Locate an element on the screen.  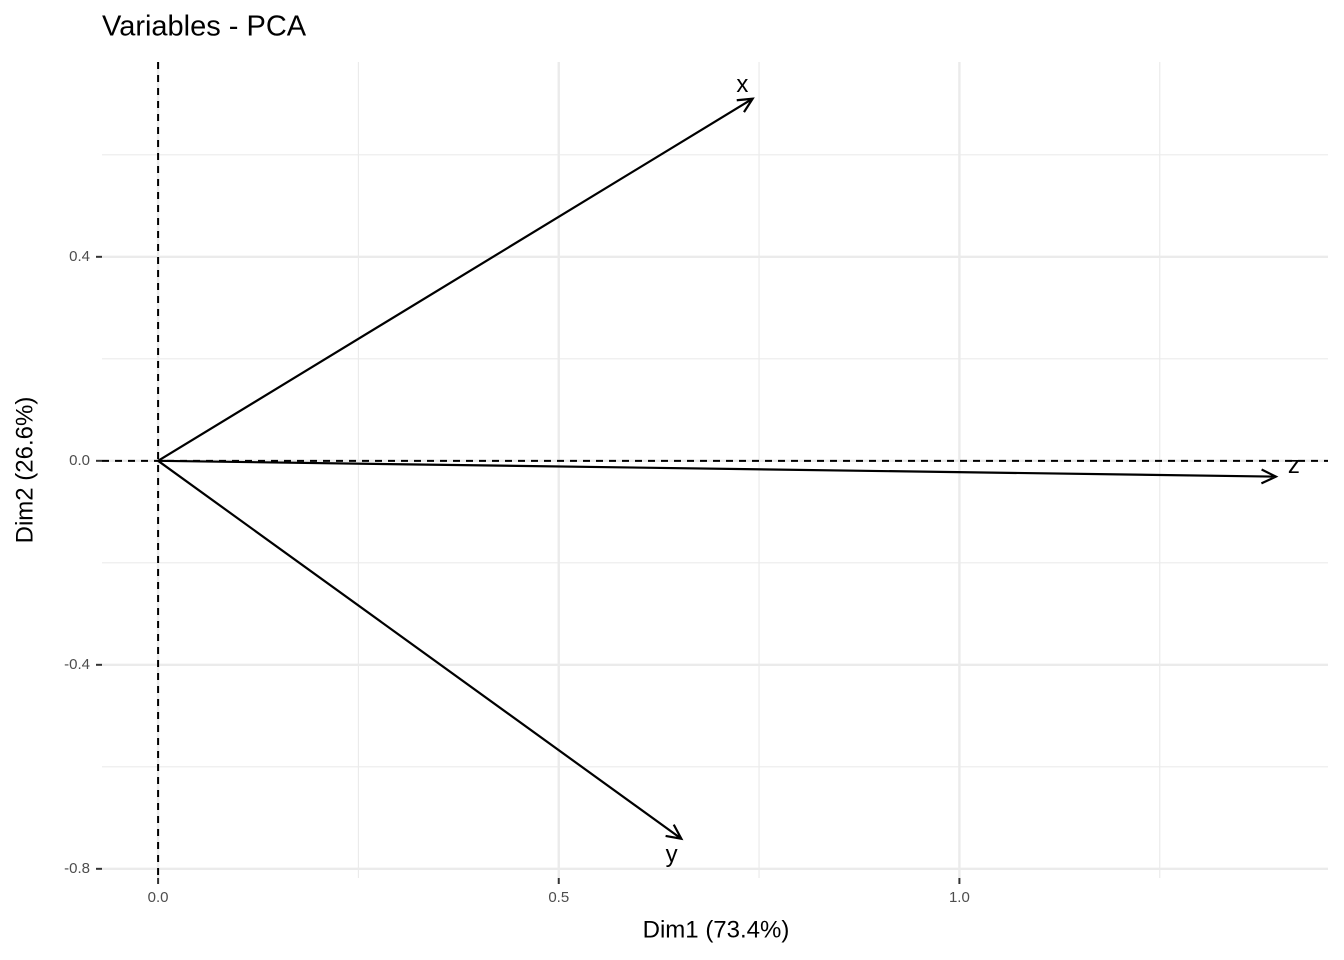
x-tick-label: 0.5 is located at coordinates (558, 897).